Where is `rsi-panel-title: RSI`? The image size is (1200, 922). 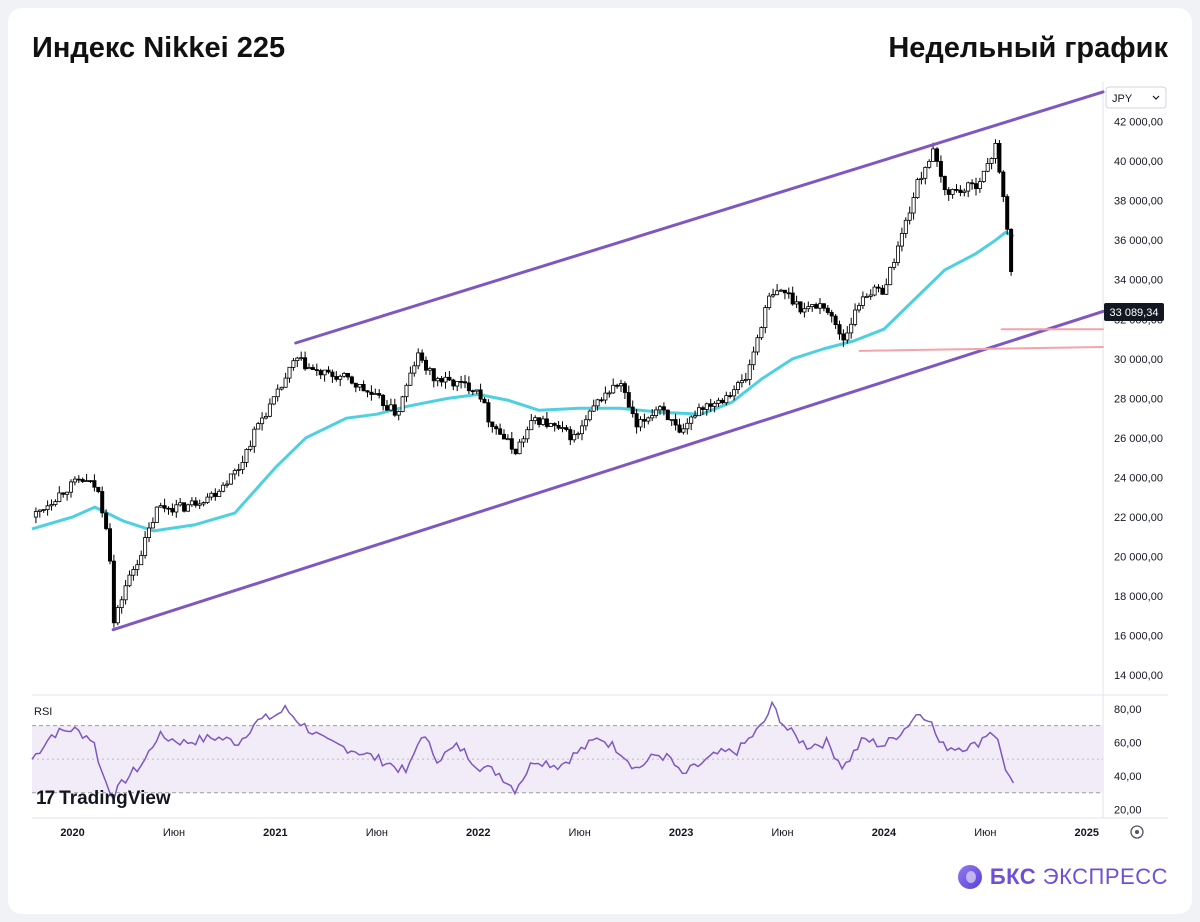
rsi-panel-title: RSI is located at coordinates (43, 712).